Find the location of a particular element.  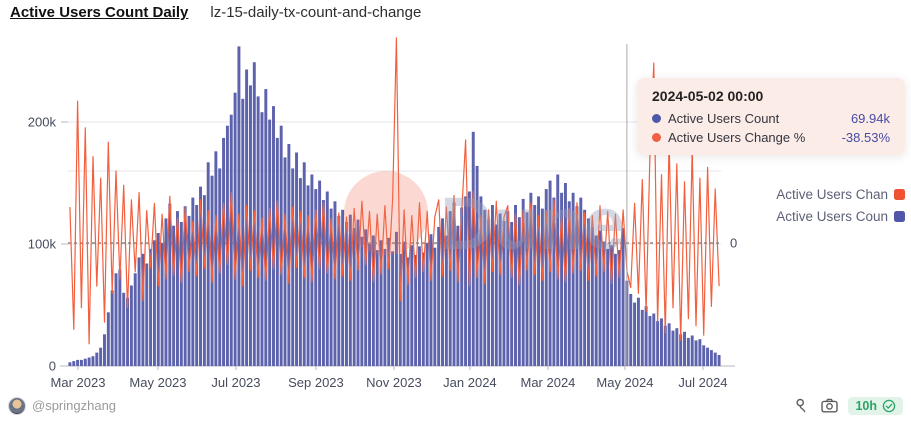

last-updated-badge: 10h is located at coordinates (875, 405).